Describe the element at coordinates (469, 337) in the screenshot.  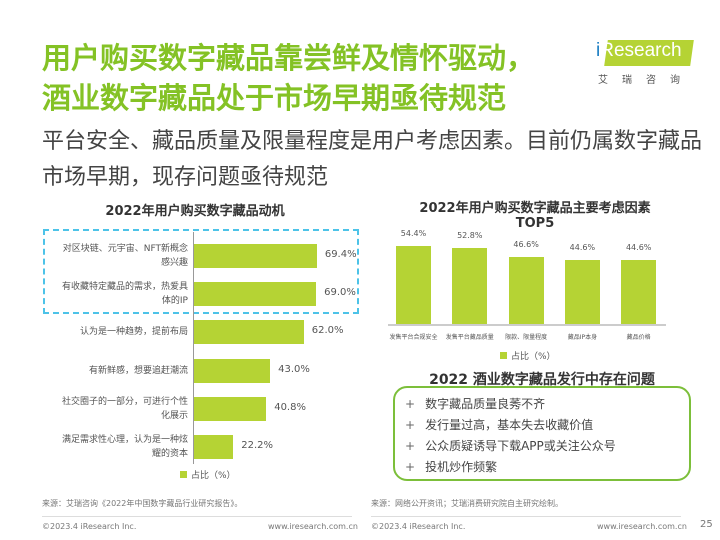
I see `category-label: 发售平台藏品质量` at that location.